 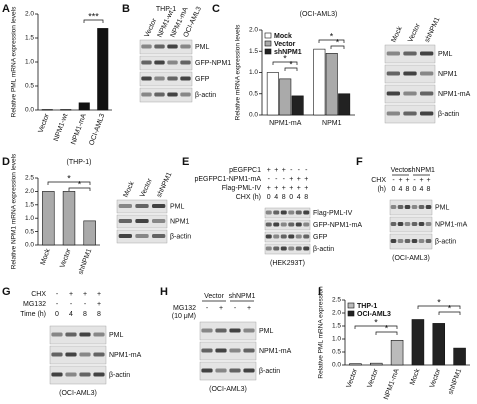 I want to click on blot-caption: (HEK293T), so click(x=287, y=263).